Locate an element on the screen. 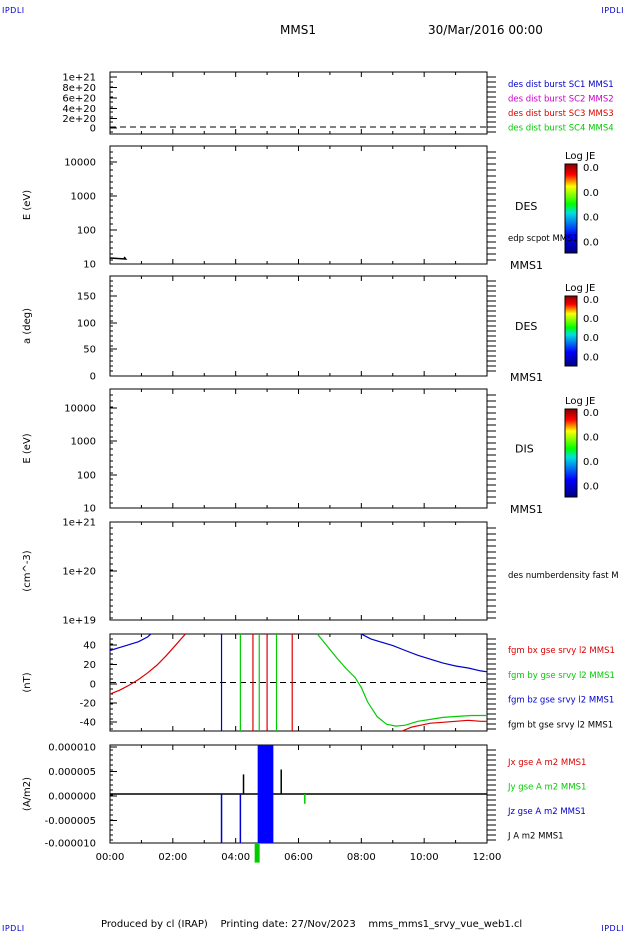 This screenshot has height=934, width=630. x-tick-label: 12:00 is located at coordinates (487, 857).